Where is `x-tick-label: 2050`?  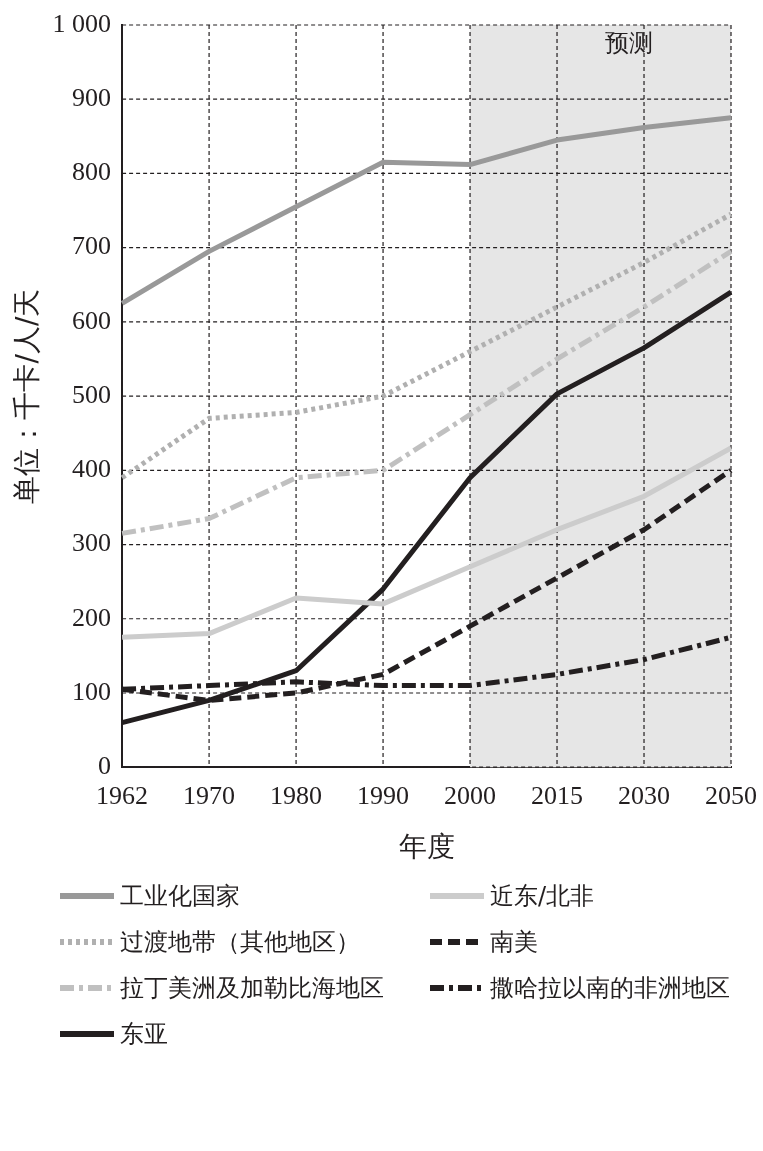
x-tick-label: 2050 is located at coordinates (731, 795).